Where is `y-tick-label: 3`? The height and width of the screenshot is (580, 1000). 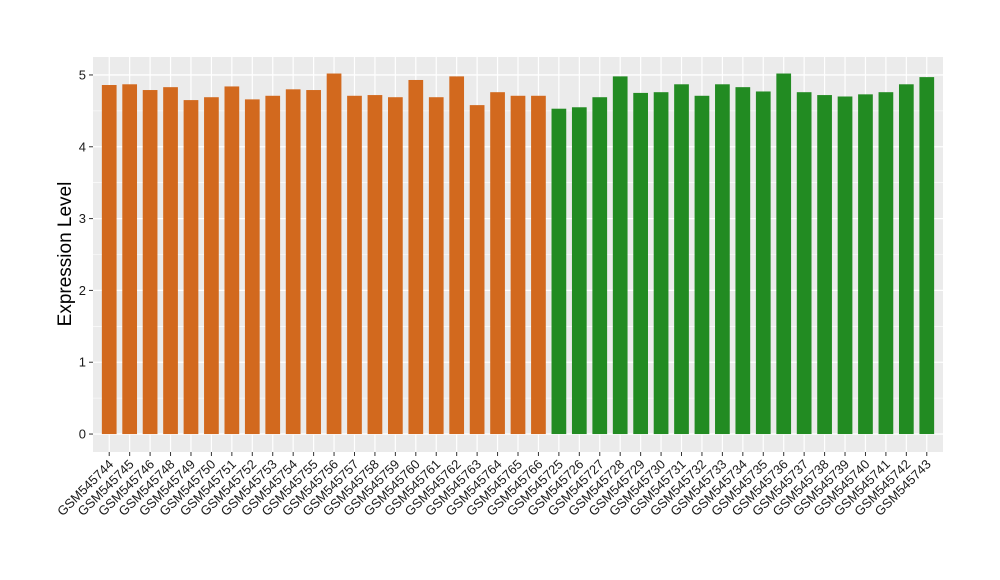
y-tick-label: 3 is located at coordinates (82, 218).